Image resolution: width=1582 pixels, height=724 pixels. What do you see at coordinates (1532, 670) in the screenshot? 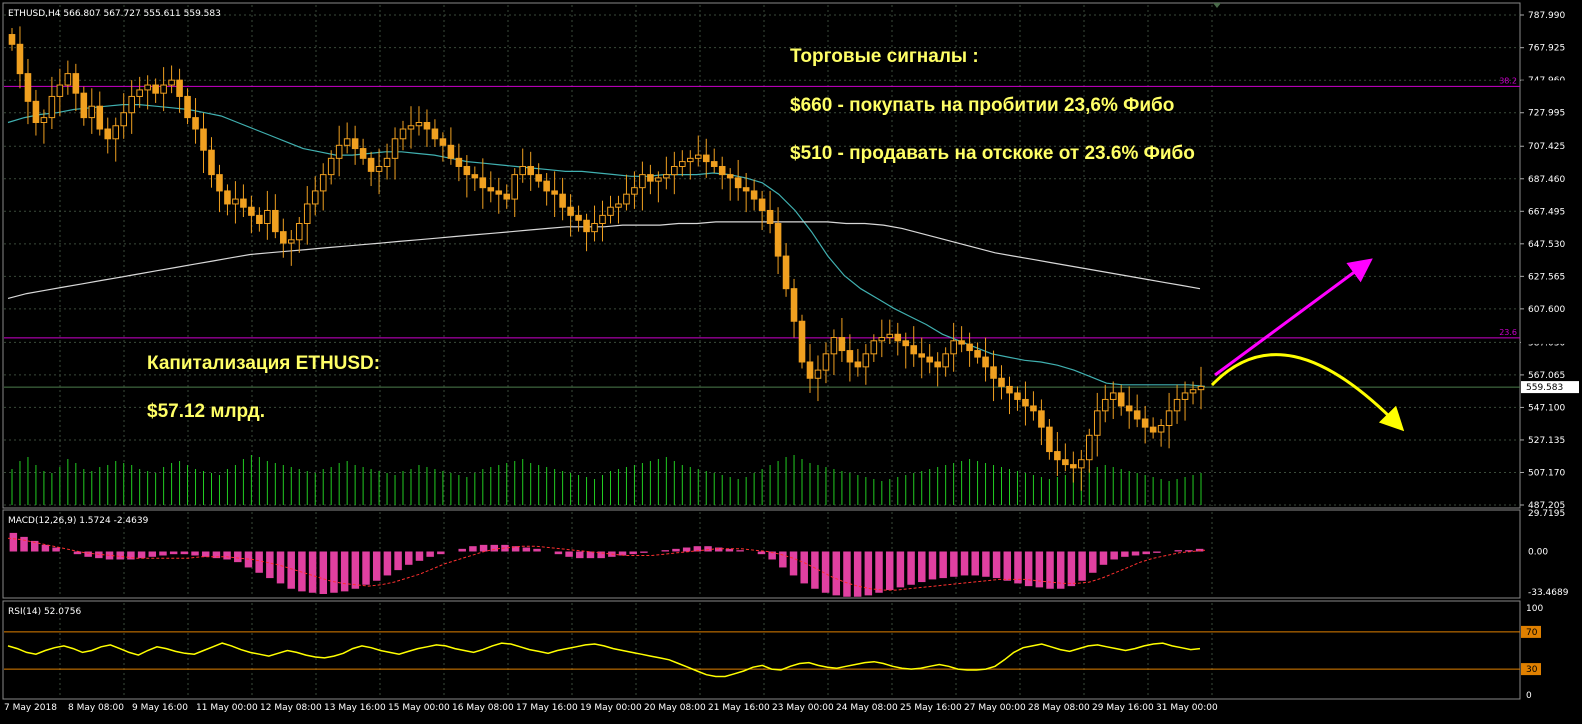
I see `rsi-tick-label: 30` at bounding box center [1532, 670].